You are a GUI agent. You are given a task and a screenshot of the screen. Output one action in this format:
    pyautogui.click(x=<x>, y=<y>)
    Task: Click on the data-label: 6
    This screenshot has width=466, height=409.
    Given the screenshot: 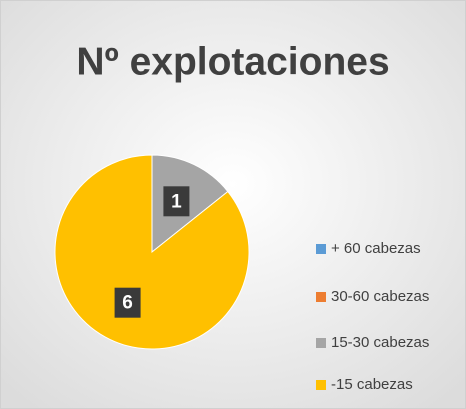 What is the action you would take?
    pyautogui.click(x=127, y=303)
    